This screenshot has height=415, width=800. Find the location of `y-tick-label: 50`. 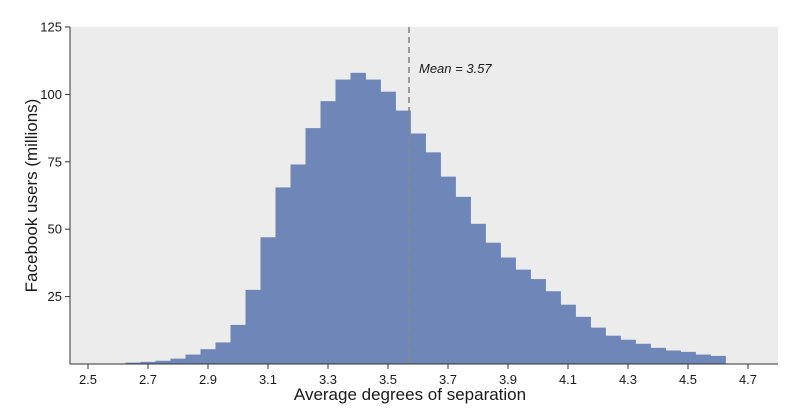

y-tick-label: 50 is located at coordinates (55, 229).